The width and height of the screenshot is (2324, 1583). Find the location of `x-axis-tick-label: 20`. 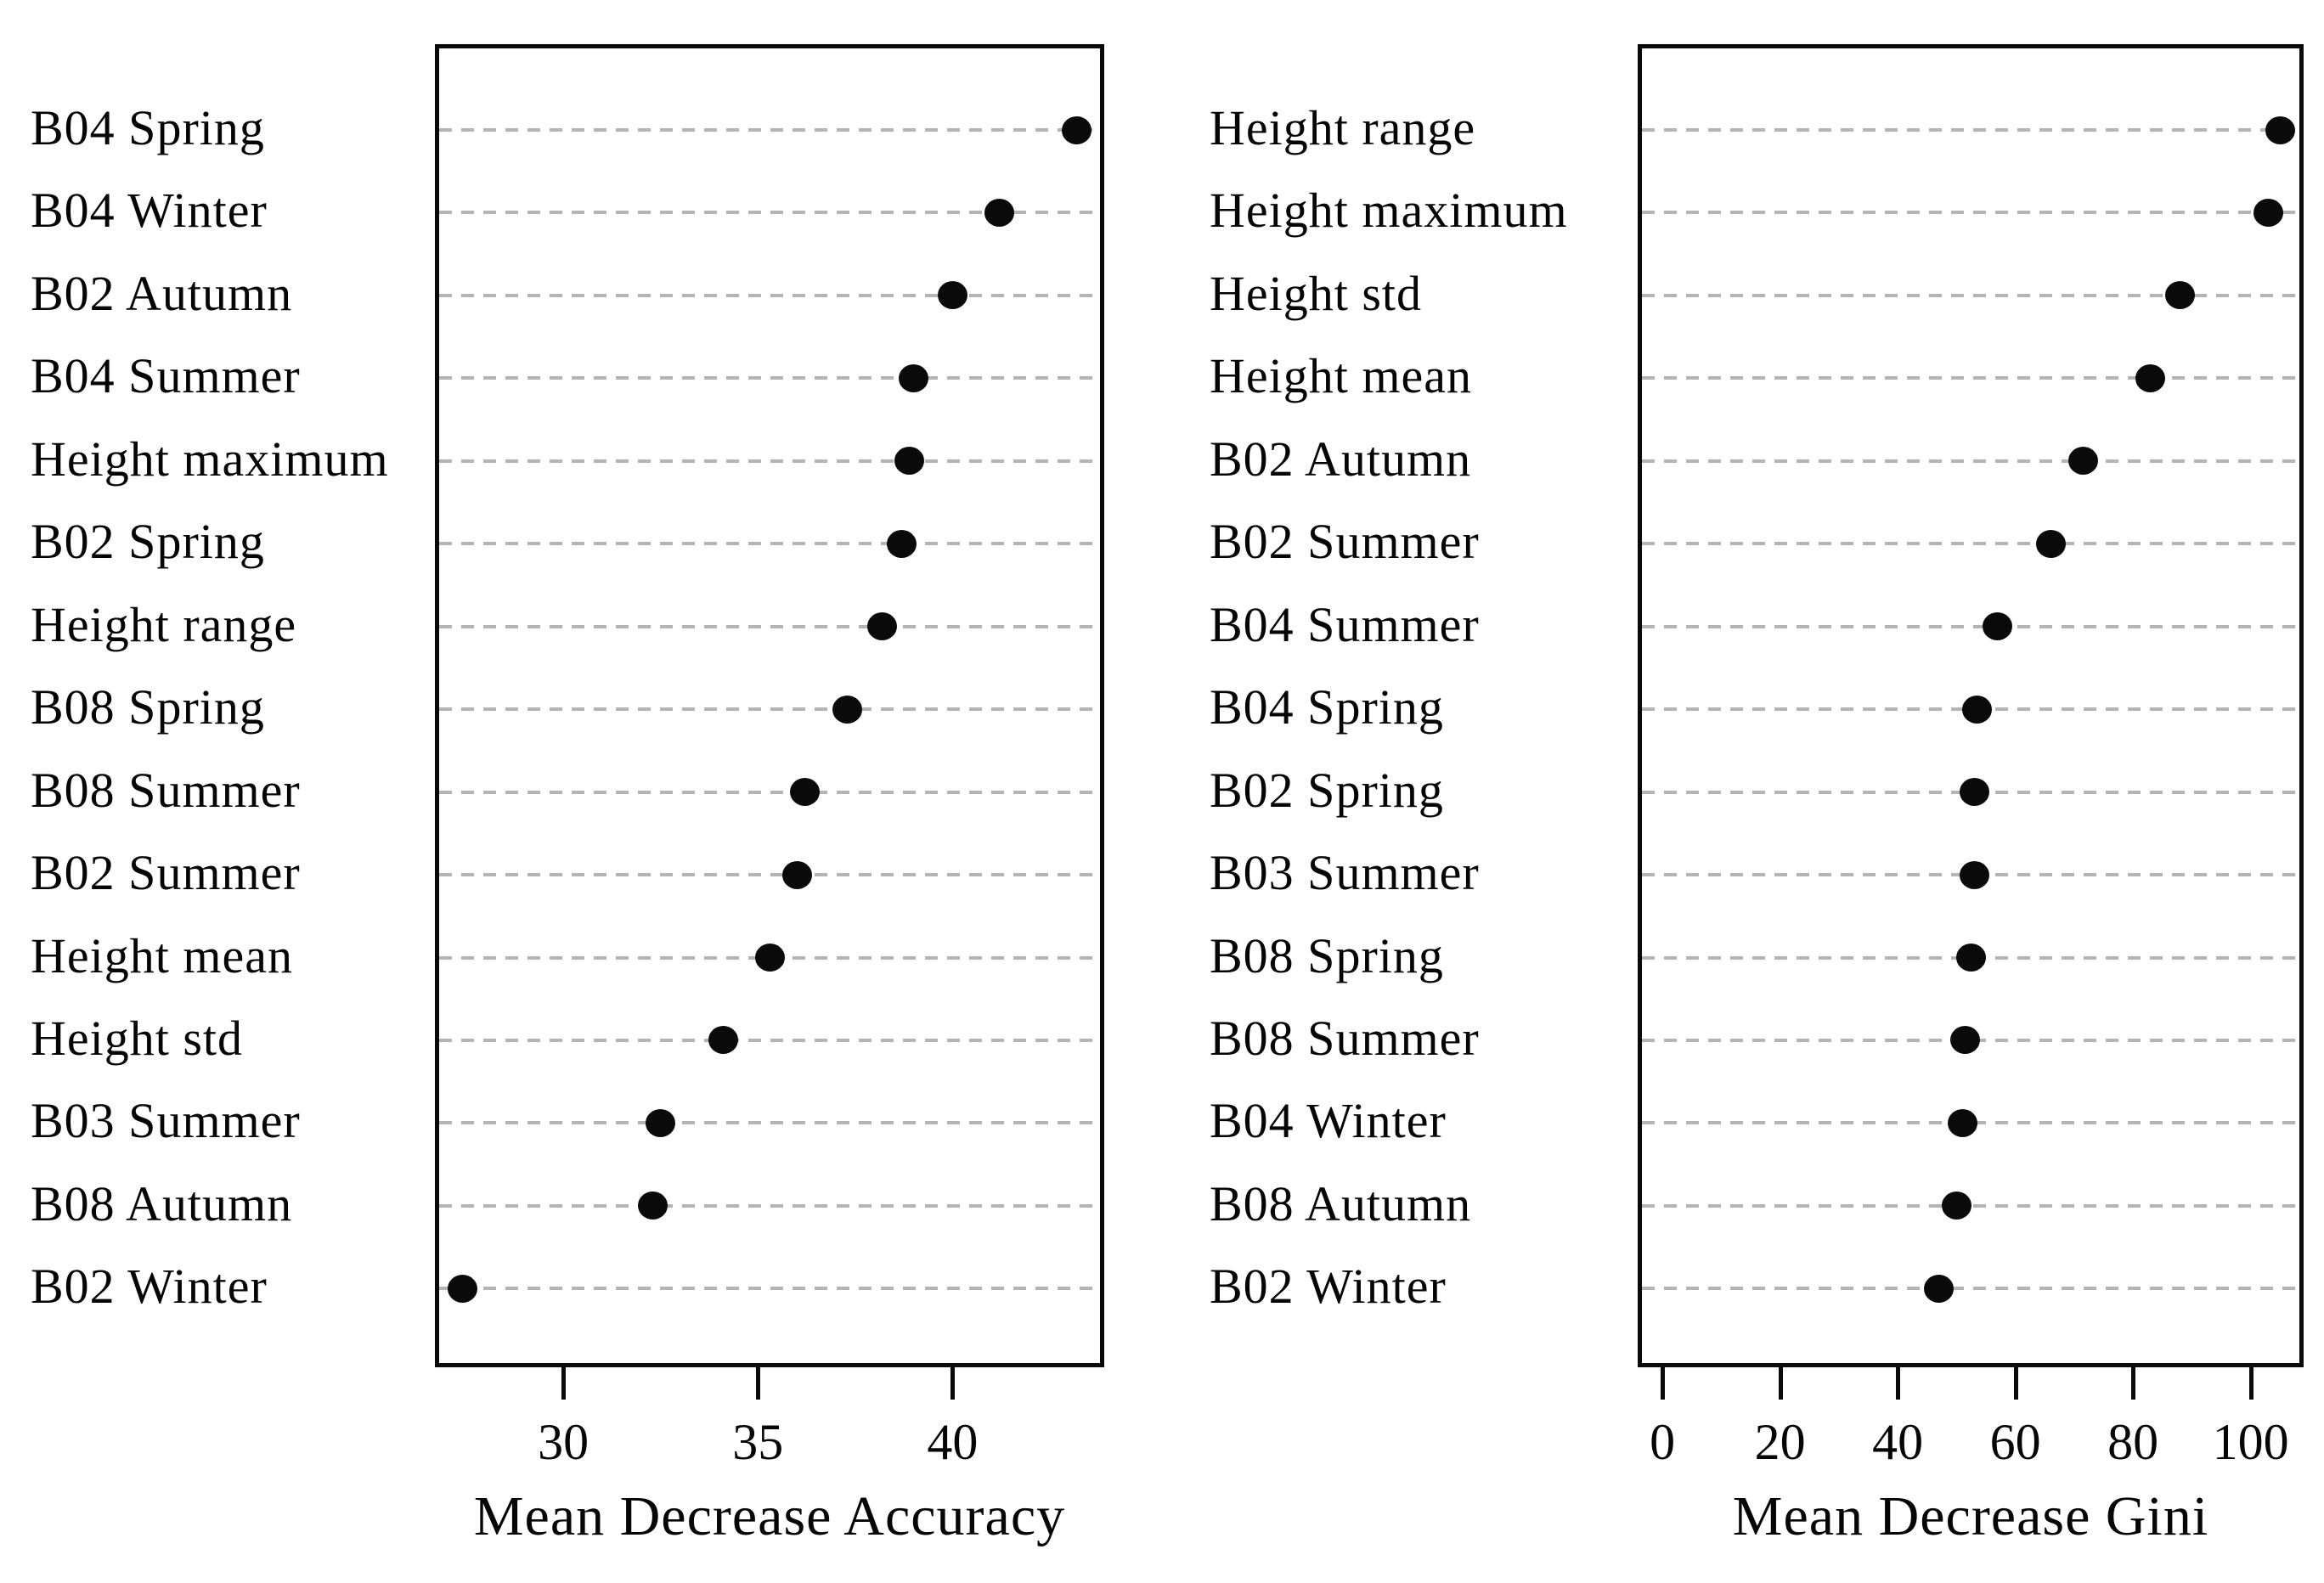

x-axis-tick-label: 20 is located at coordinates (1780, 1442).